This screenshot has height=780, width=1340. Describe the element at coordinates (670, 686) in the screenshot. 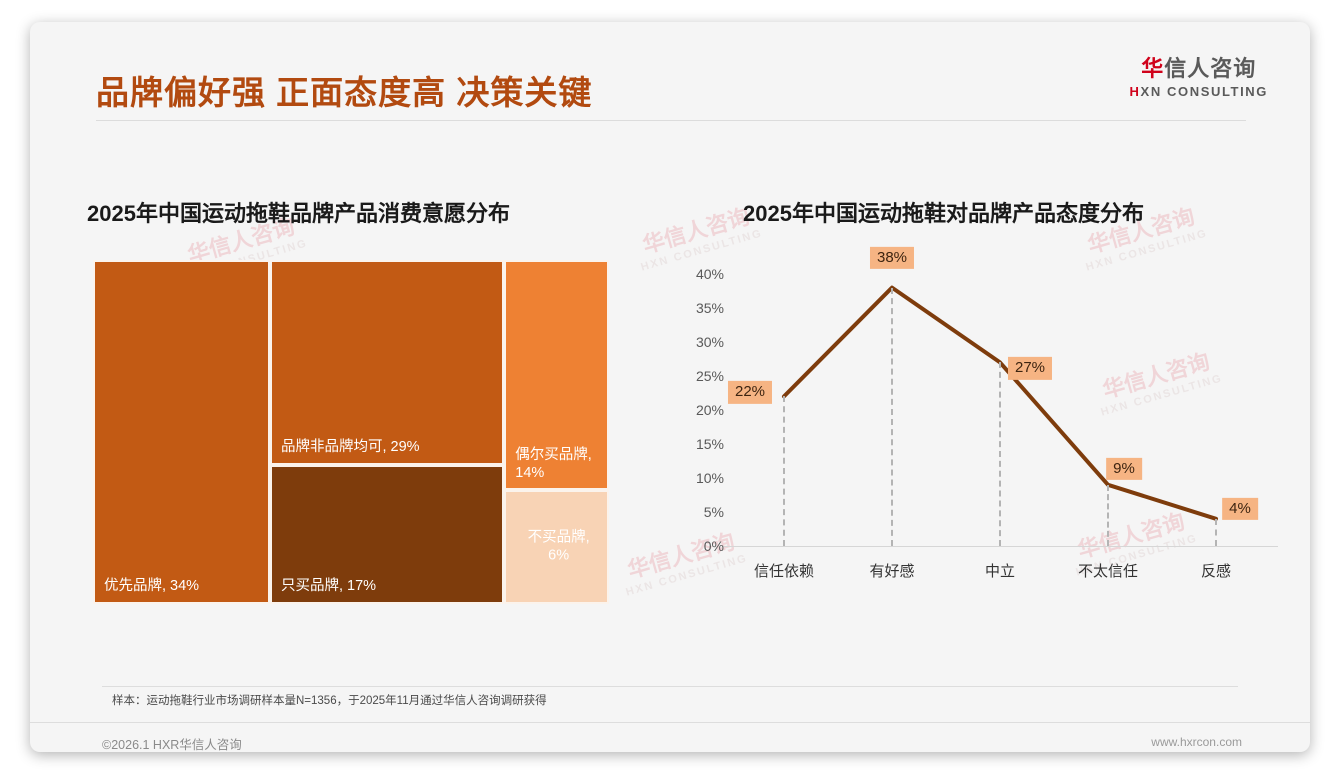

I see `footnote-divider` at that location.